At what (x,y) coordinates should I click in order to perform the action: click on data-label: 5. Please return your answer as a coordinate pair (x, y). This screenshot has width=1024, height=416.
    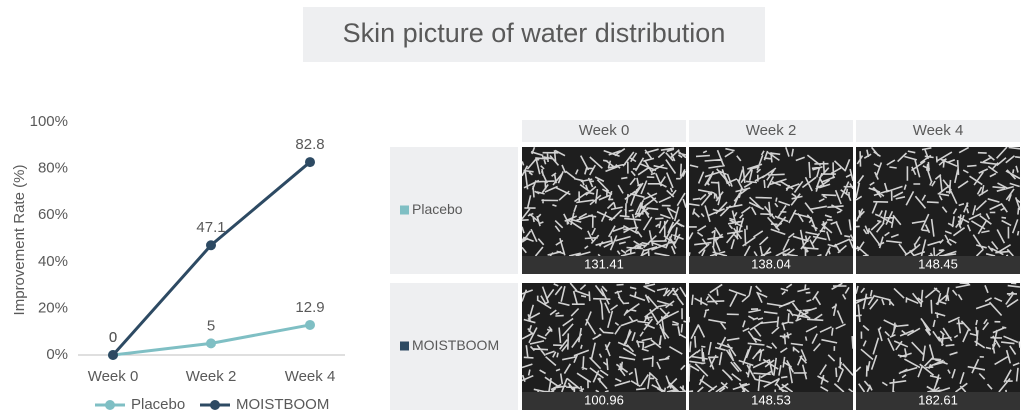
    Looking at the image, I should click on (211, 325).